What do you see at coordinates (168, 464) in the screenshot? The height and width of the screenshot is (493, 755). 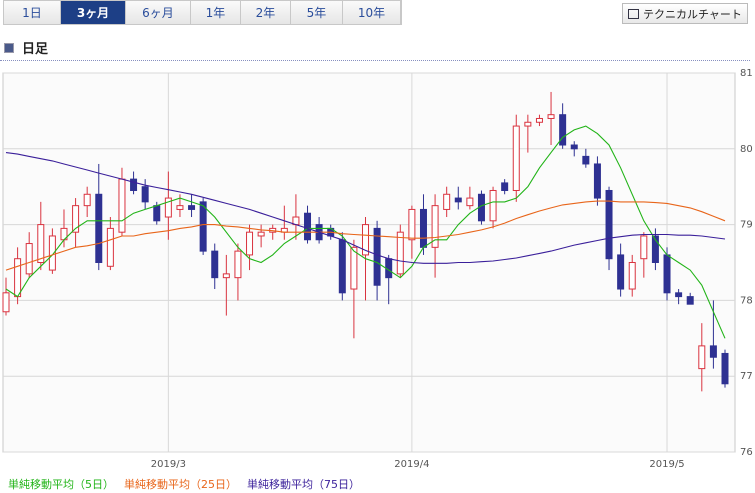 I see `x-tick-label: 2019/3` at bounding box center [168, 464].